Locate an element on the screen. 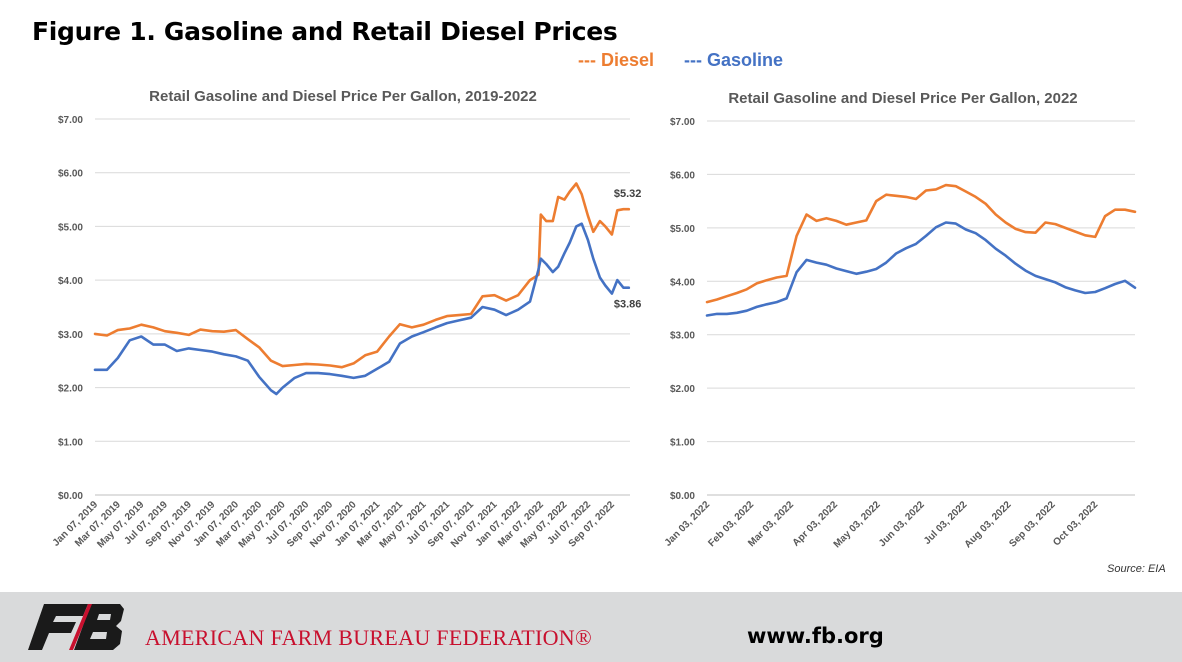  chart2-y-tick-label: $2.00 is located at coordinates (682, 389).